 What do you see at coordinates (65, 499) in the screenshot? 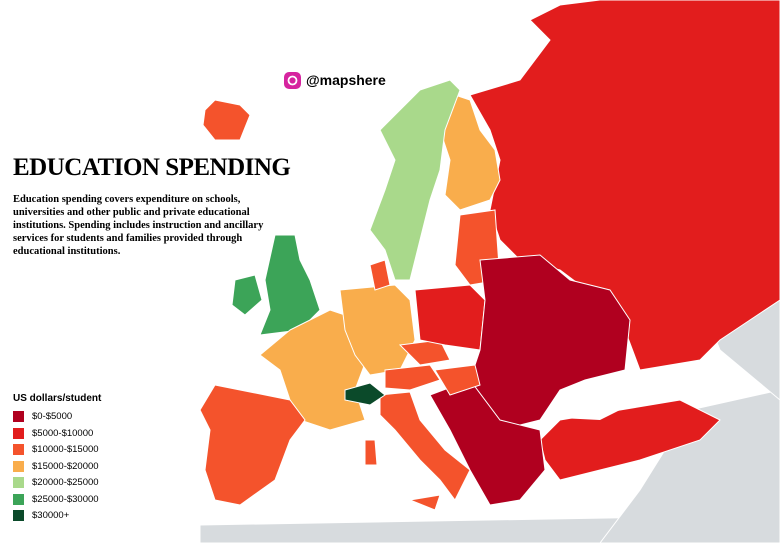
I see `legend-label: $25000-$30000` at bounding box center [65, 499].